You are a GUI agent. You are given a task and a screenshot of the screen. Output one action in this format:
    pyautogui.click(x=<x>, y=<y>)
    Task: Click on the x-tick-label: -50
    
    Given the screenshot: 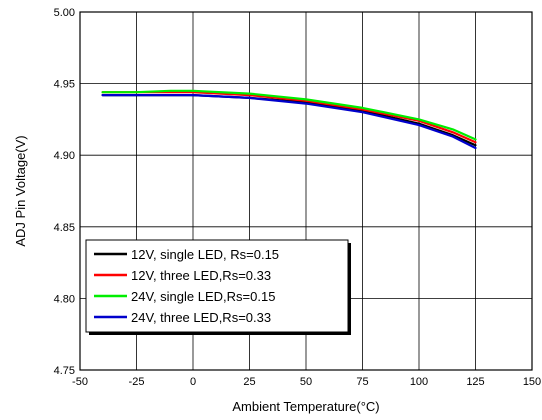 What is the action you would take?
    pyautogui.click(x=80, y=382)
    